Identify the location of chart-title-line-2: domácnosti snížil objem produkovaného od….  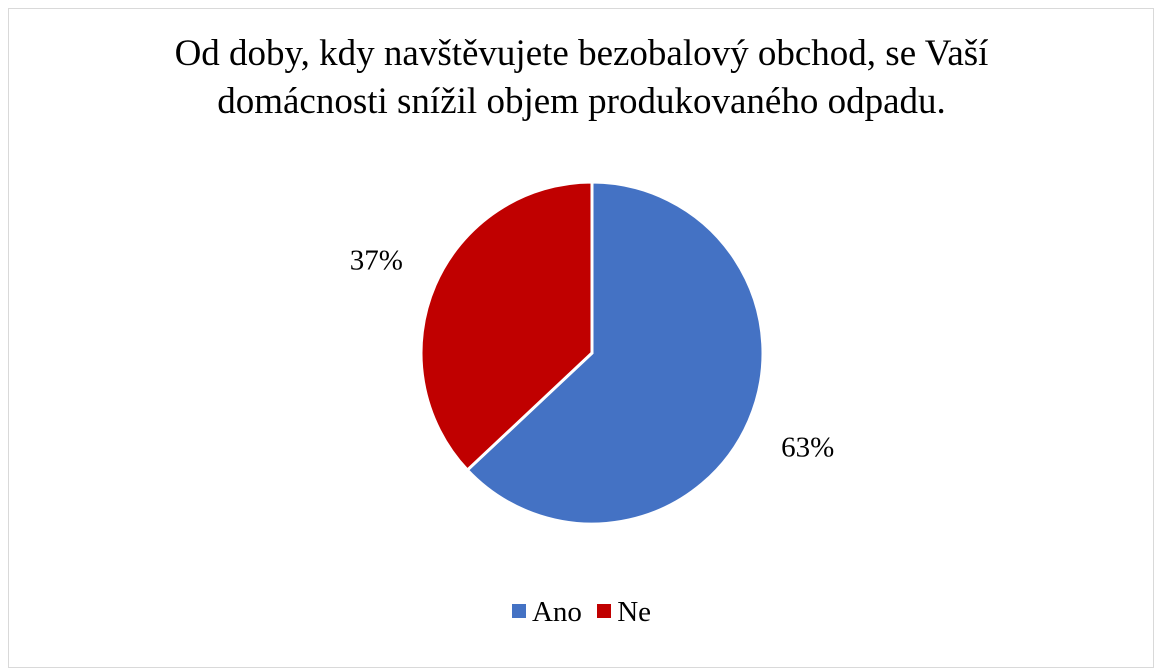
(581, 101).